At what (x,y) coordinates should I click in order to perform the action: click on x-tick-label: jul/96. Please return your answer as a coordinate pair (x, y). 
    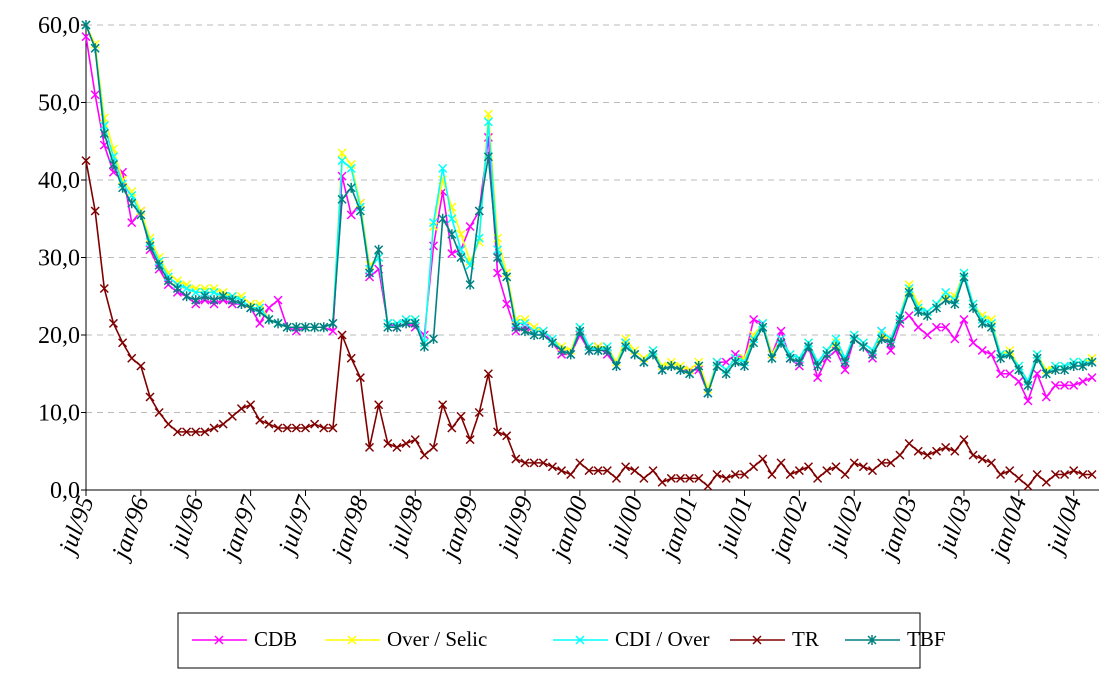
    Looking at the image, I should click on (186, 525).